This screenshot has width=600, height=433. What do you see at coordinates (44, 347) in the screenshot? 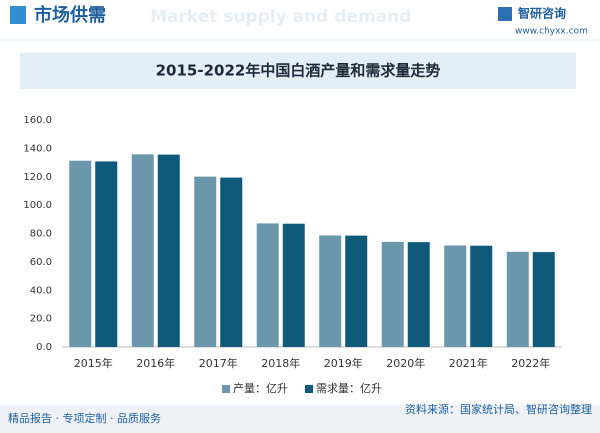
I see `y-tick-label: 0.0` at bounding box center [44, 347].